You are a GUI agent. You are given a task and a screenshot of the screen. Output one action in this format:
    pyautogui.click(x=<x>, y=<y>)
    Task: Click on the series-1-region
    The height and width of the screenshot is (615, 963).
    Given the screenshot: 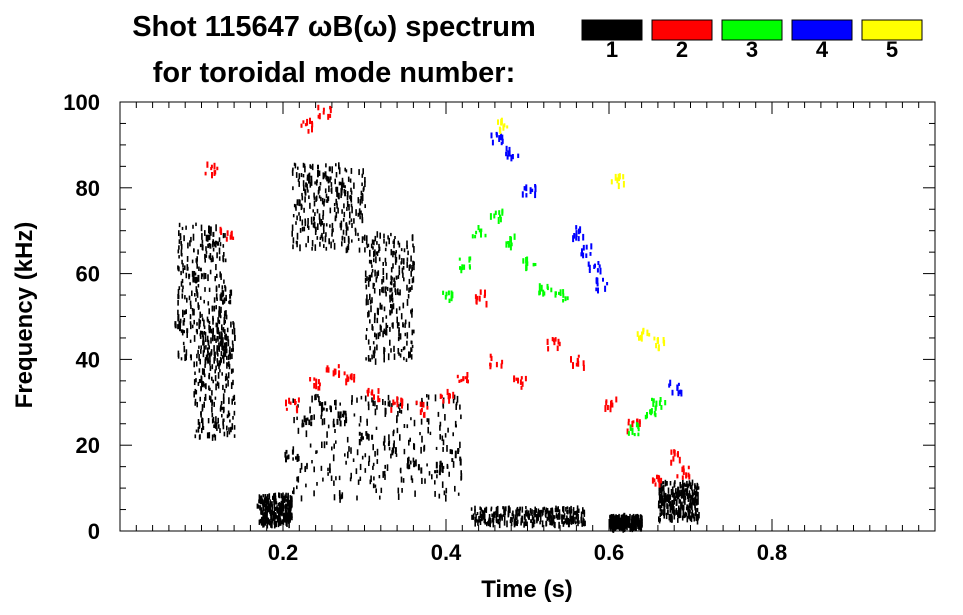 What is the action you would take?
    pyautogui.click(x=528, y=517)
    